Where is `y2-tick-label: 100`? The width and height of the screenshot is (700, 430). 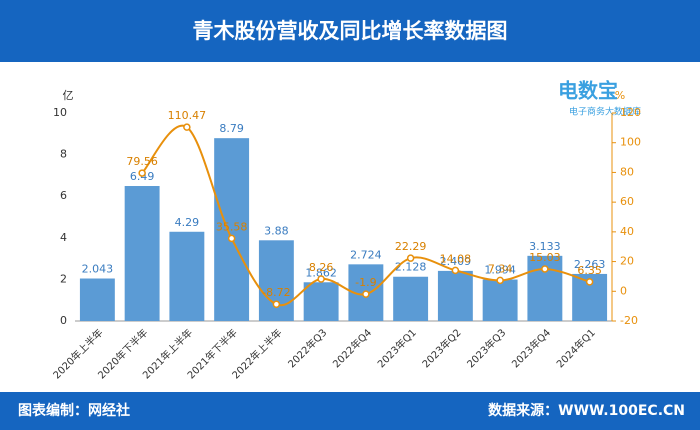
y2-tick-label: 100 is located at coordinates (630, 142).